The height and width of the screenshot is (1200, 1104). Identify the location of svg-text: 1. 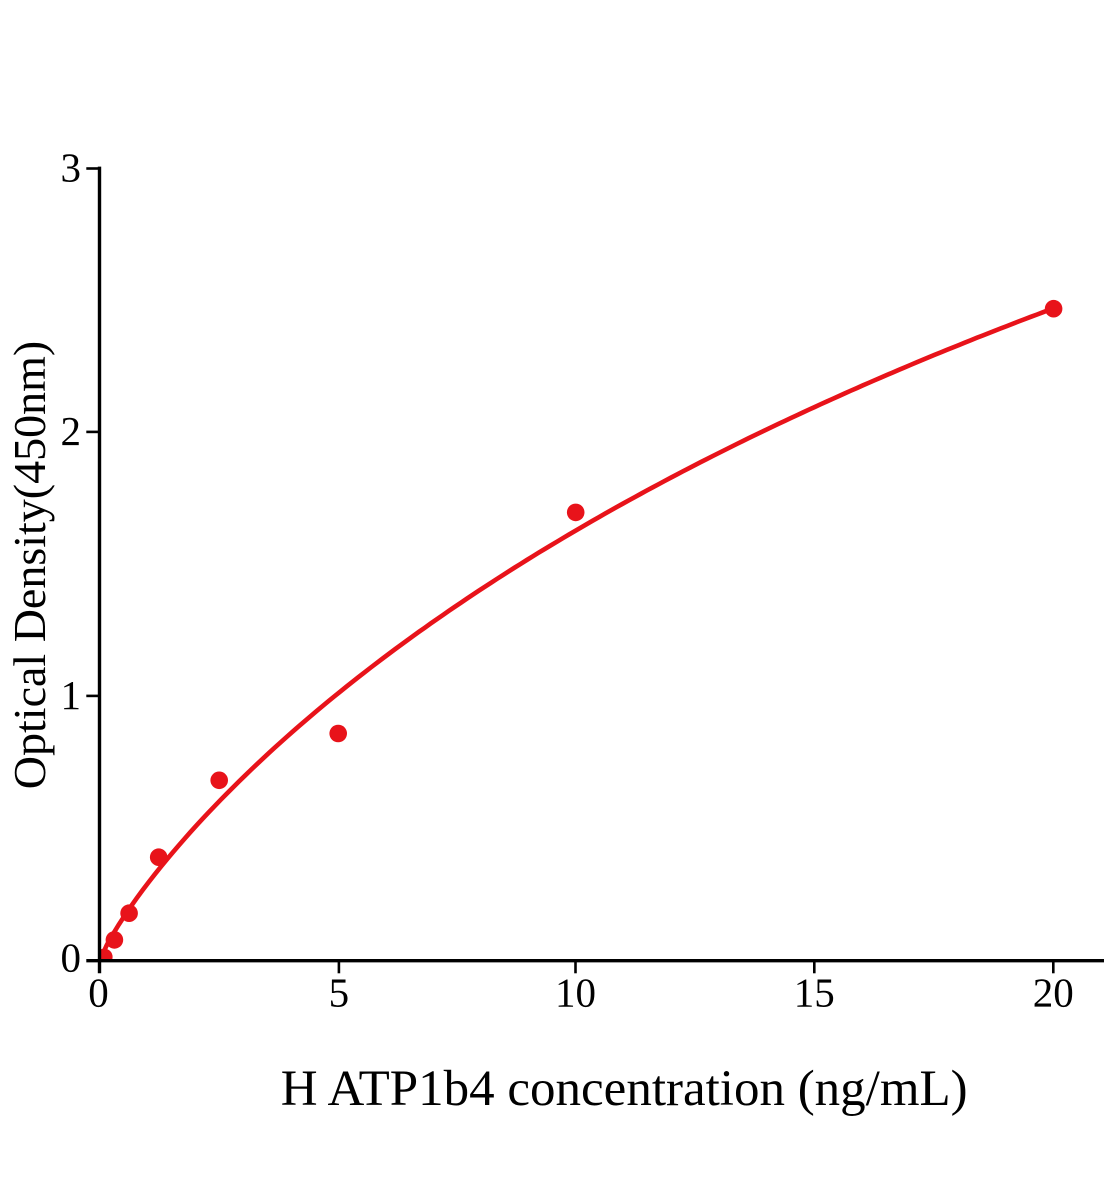
(71, 695).